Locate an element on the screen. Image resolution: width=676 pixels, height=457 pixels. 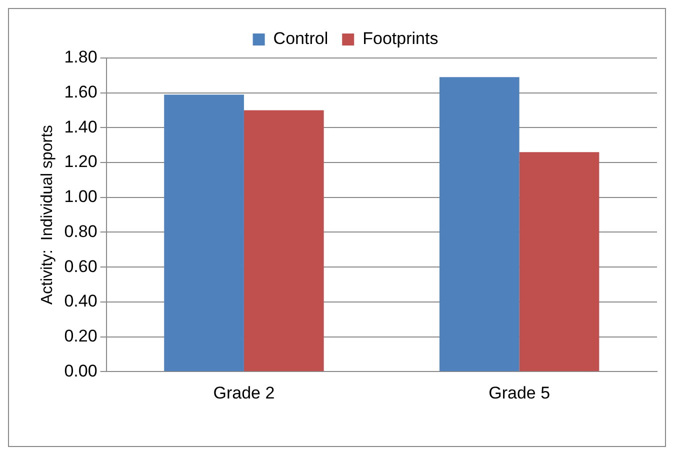
y-tick-label: 0.20 is located at coordinates (81, 336).